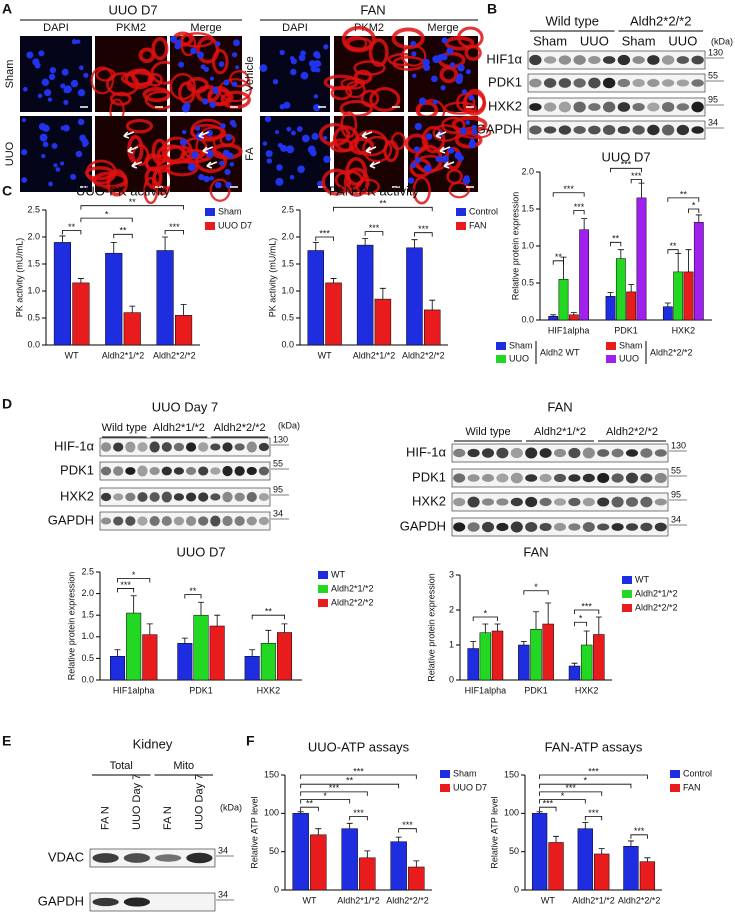 This screenshot has width=735, height=920. What do you see at coordinates (694, 205) in the screenshot?
I see `significance-label: *` at bounding box center [694, 205].